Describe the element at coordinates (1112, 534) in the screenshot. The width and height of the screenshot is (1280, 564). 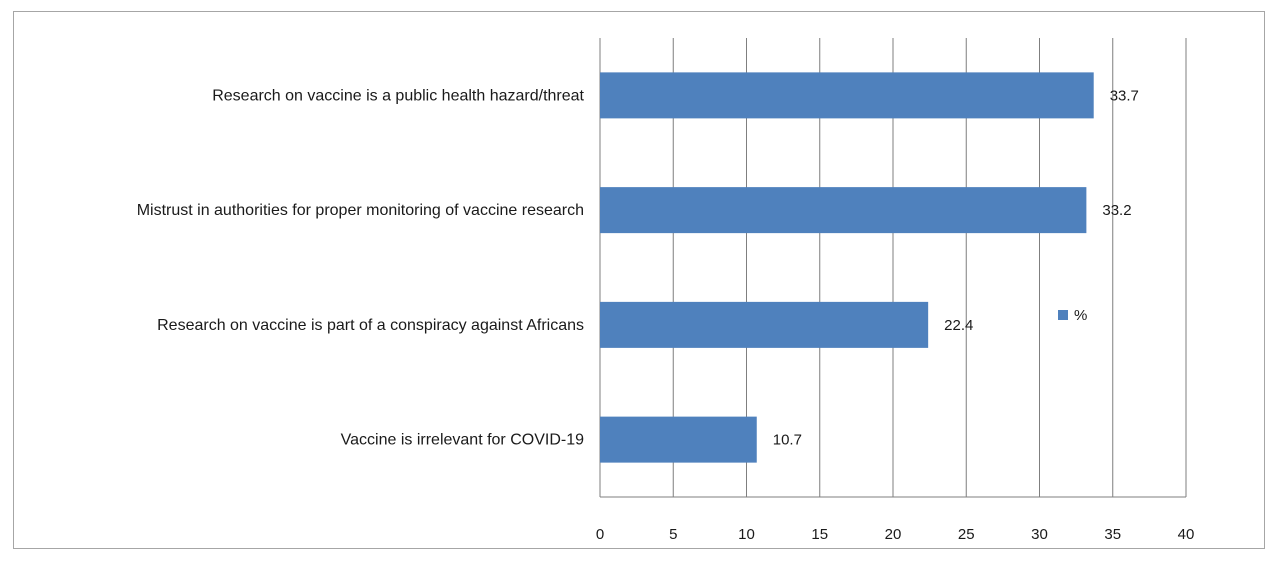
I see `x-tick-label: 35` at that location.